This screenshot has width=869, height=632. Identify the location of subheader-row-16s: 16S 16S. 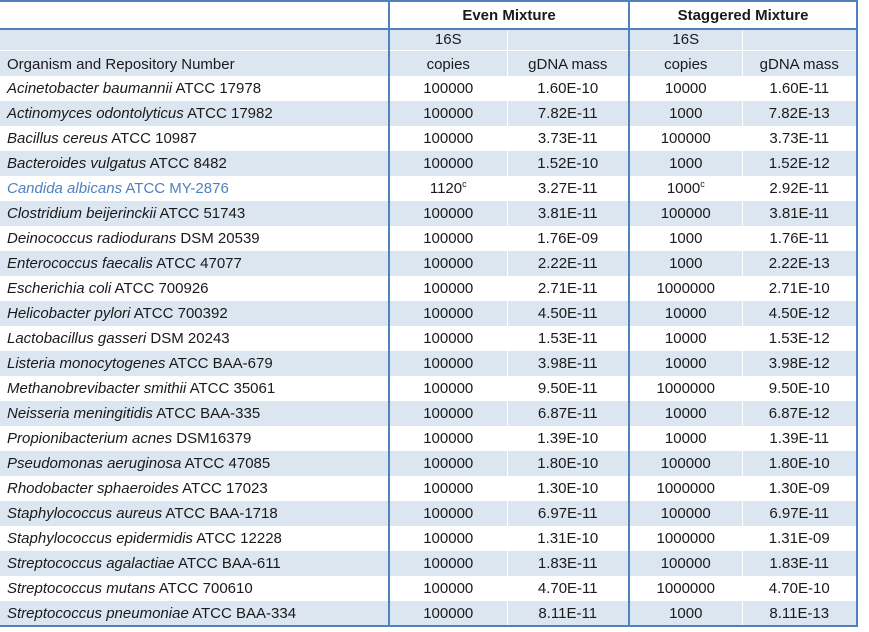
(429, 40).